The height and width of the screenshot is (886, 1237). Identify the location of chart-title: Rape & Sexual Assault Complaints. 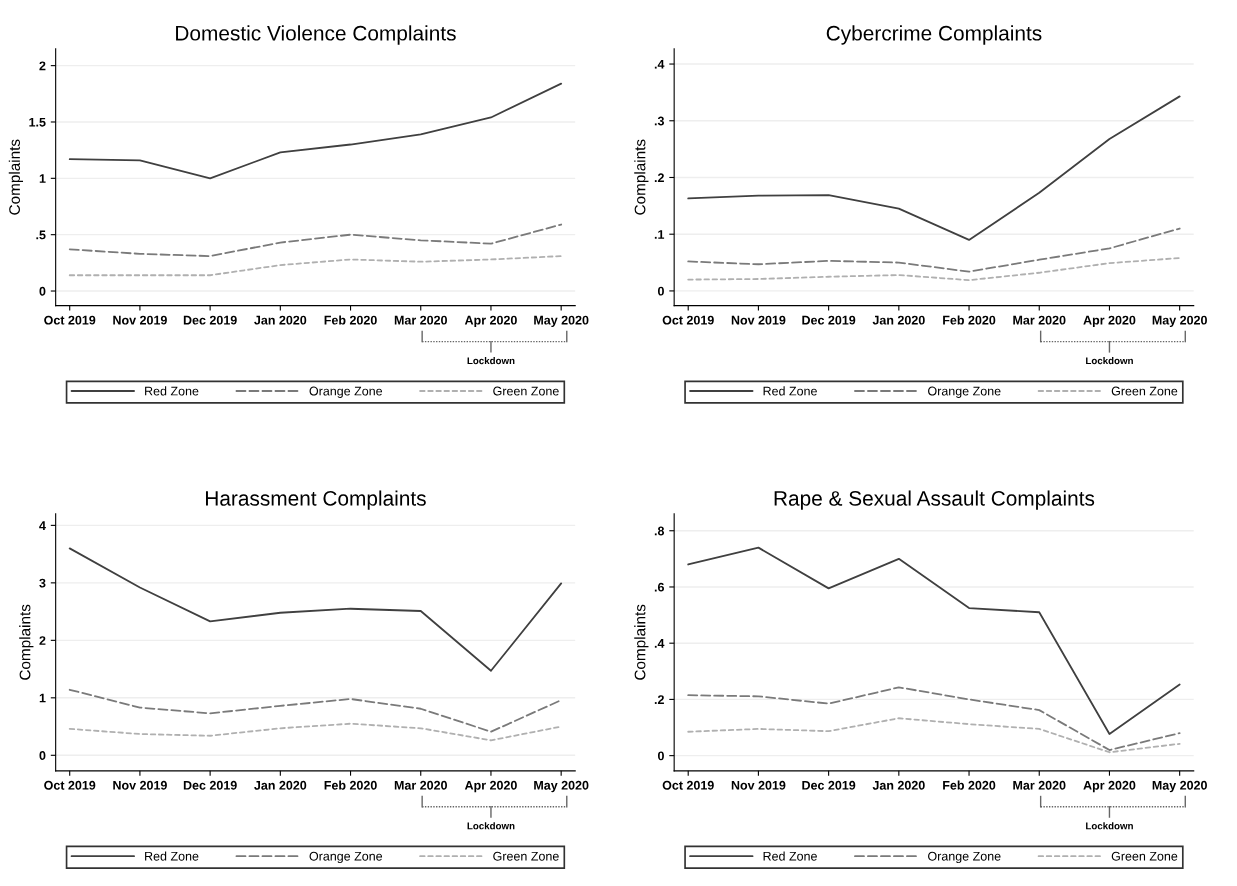
(934, 500).